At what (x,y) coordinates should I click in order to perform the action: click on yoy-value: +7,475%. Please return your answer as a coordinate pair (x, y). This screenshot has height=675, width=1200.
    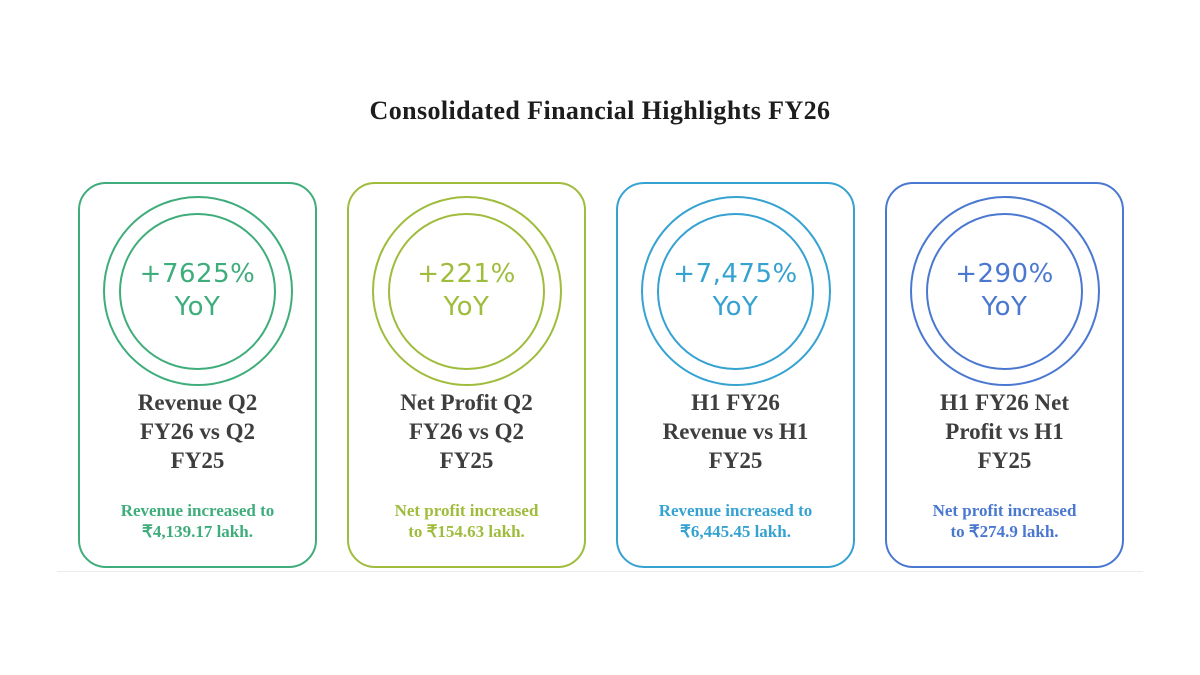
    Looking at the image, I should click on (735, 274).